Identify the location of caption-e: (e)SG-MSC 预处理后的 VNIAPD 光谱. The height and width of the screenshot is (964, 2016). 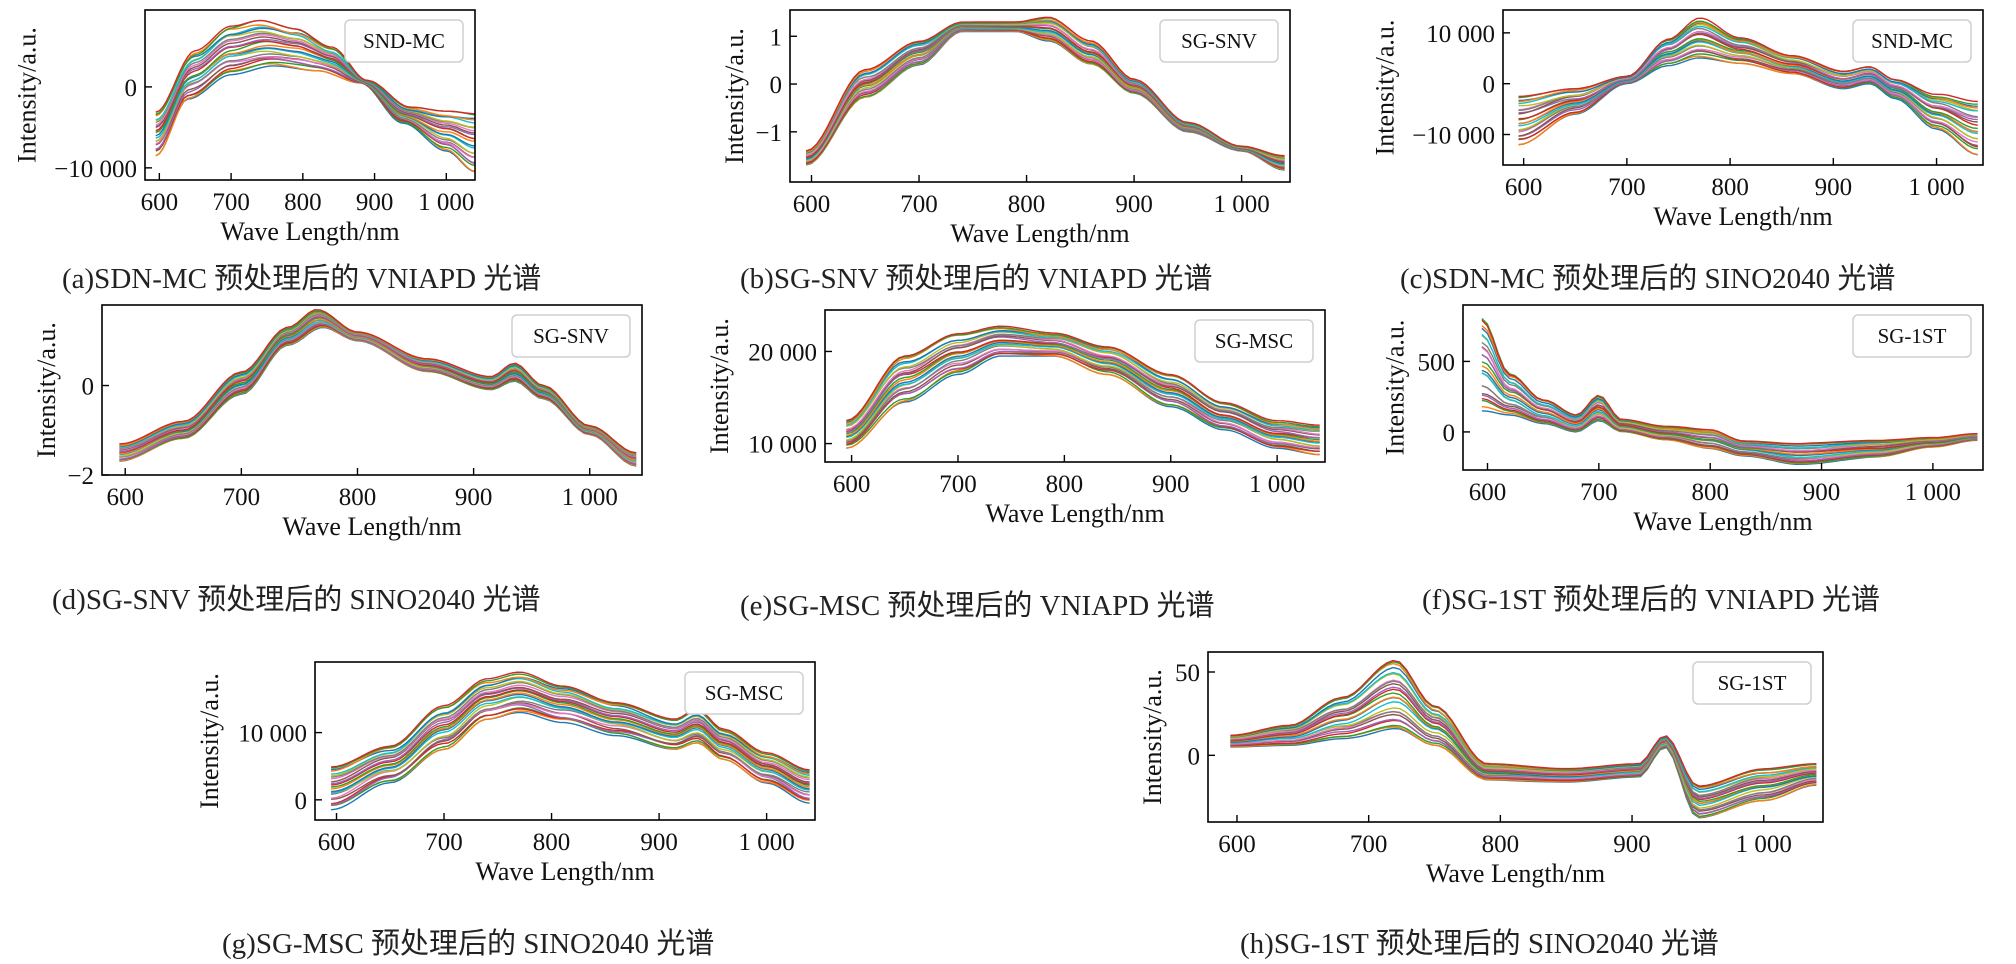
(977, 606).